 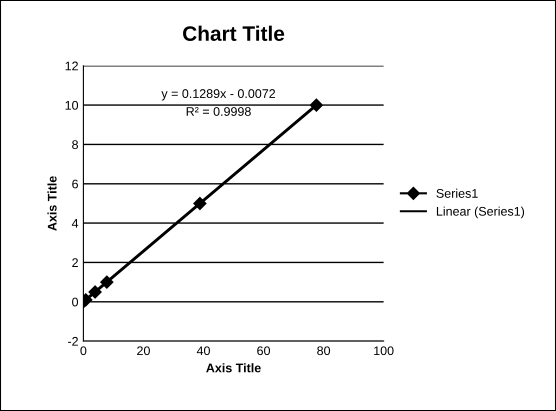 I want to click on x-tick-label: 20, so click(x=143, y=351).